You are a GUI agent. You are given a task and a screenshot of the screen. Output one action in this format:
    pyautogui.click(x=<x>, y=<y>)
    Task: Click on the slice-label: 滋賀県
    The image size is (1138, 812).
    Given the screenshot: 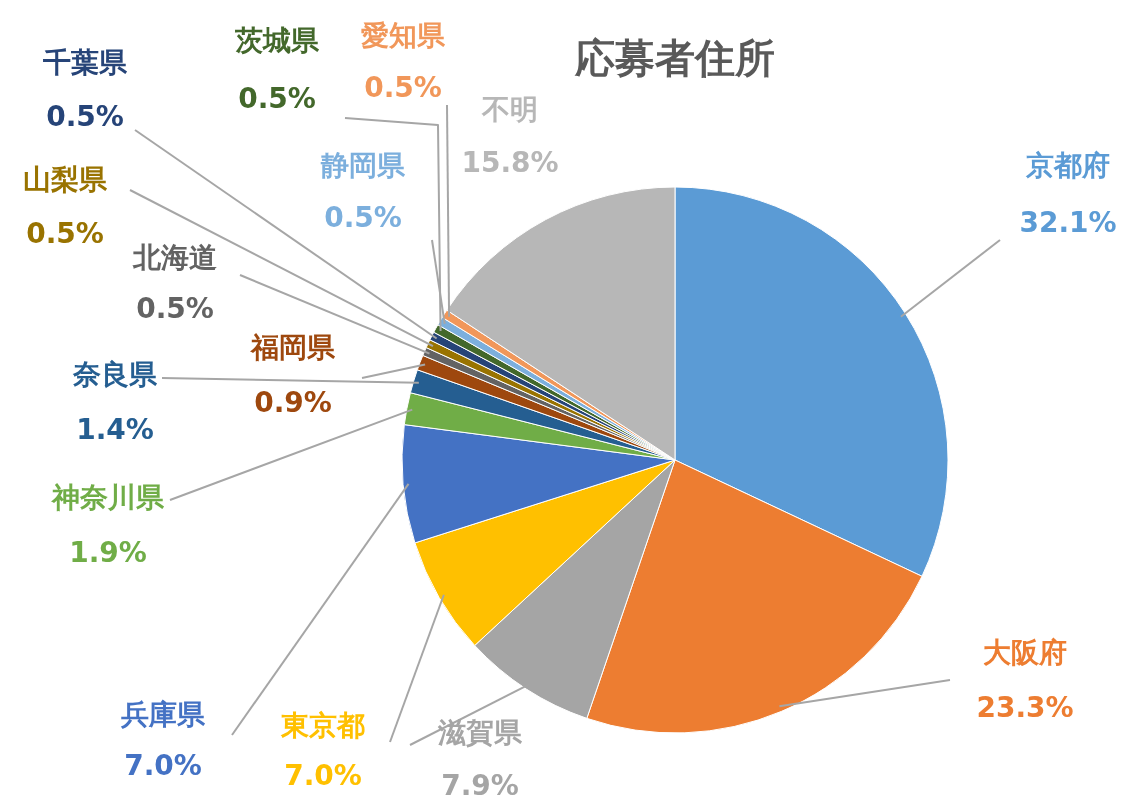 What is the action you would take?
    pyautogui.click(x=480, y=732)
    